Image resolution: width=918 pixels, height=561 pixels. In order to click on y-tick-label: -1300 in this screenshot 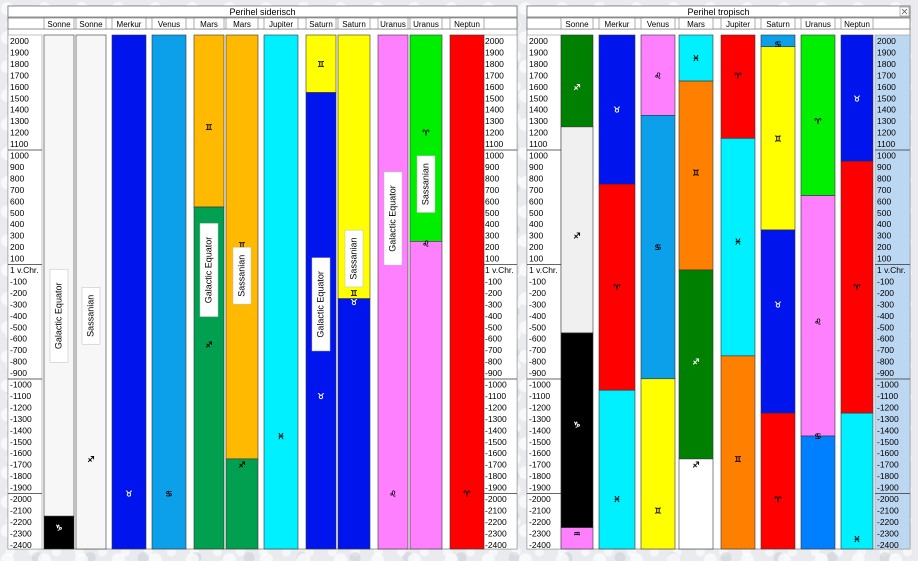, I will do `click(888, 419)`.